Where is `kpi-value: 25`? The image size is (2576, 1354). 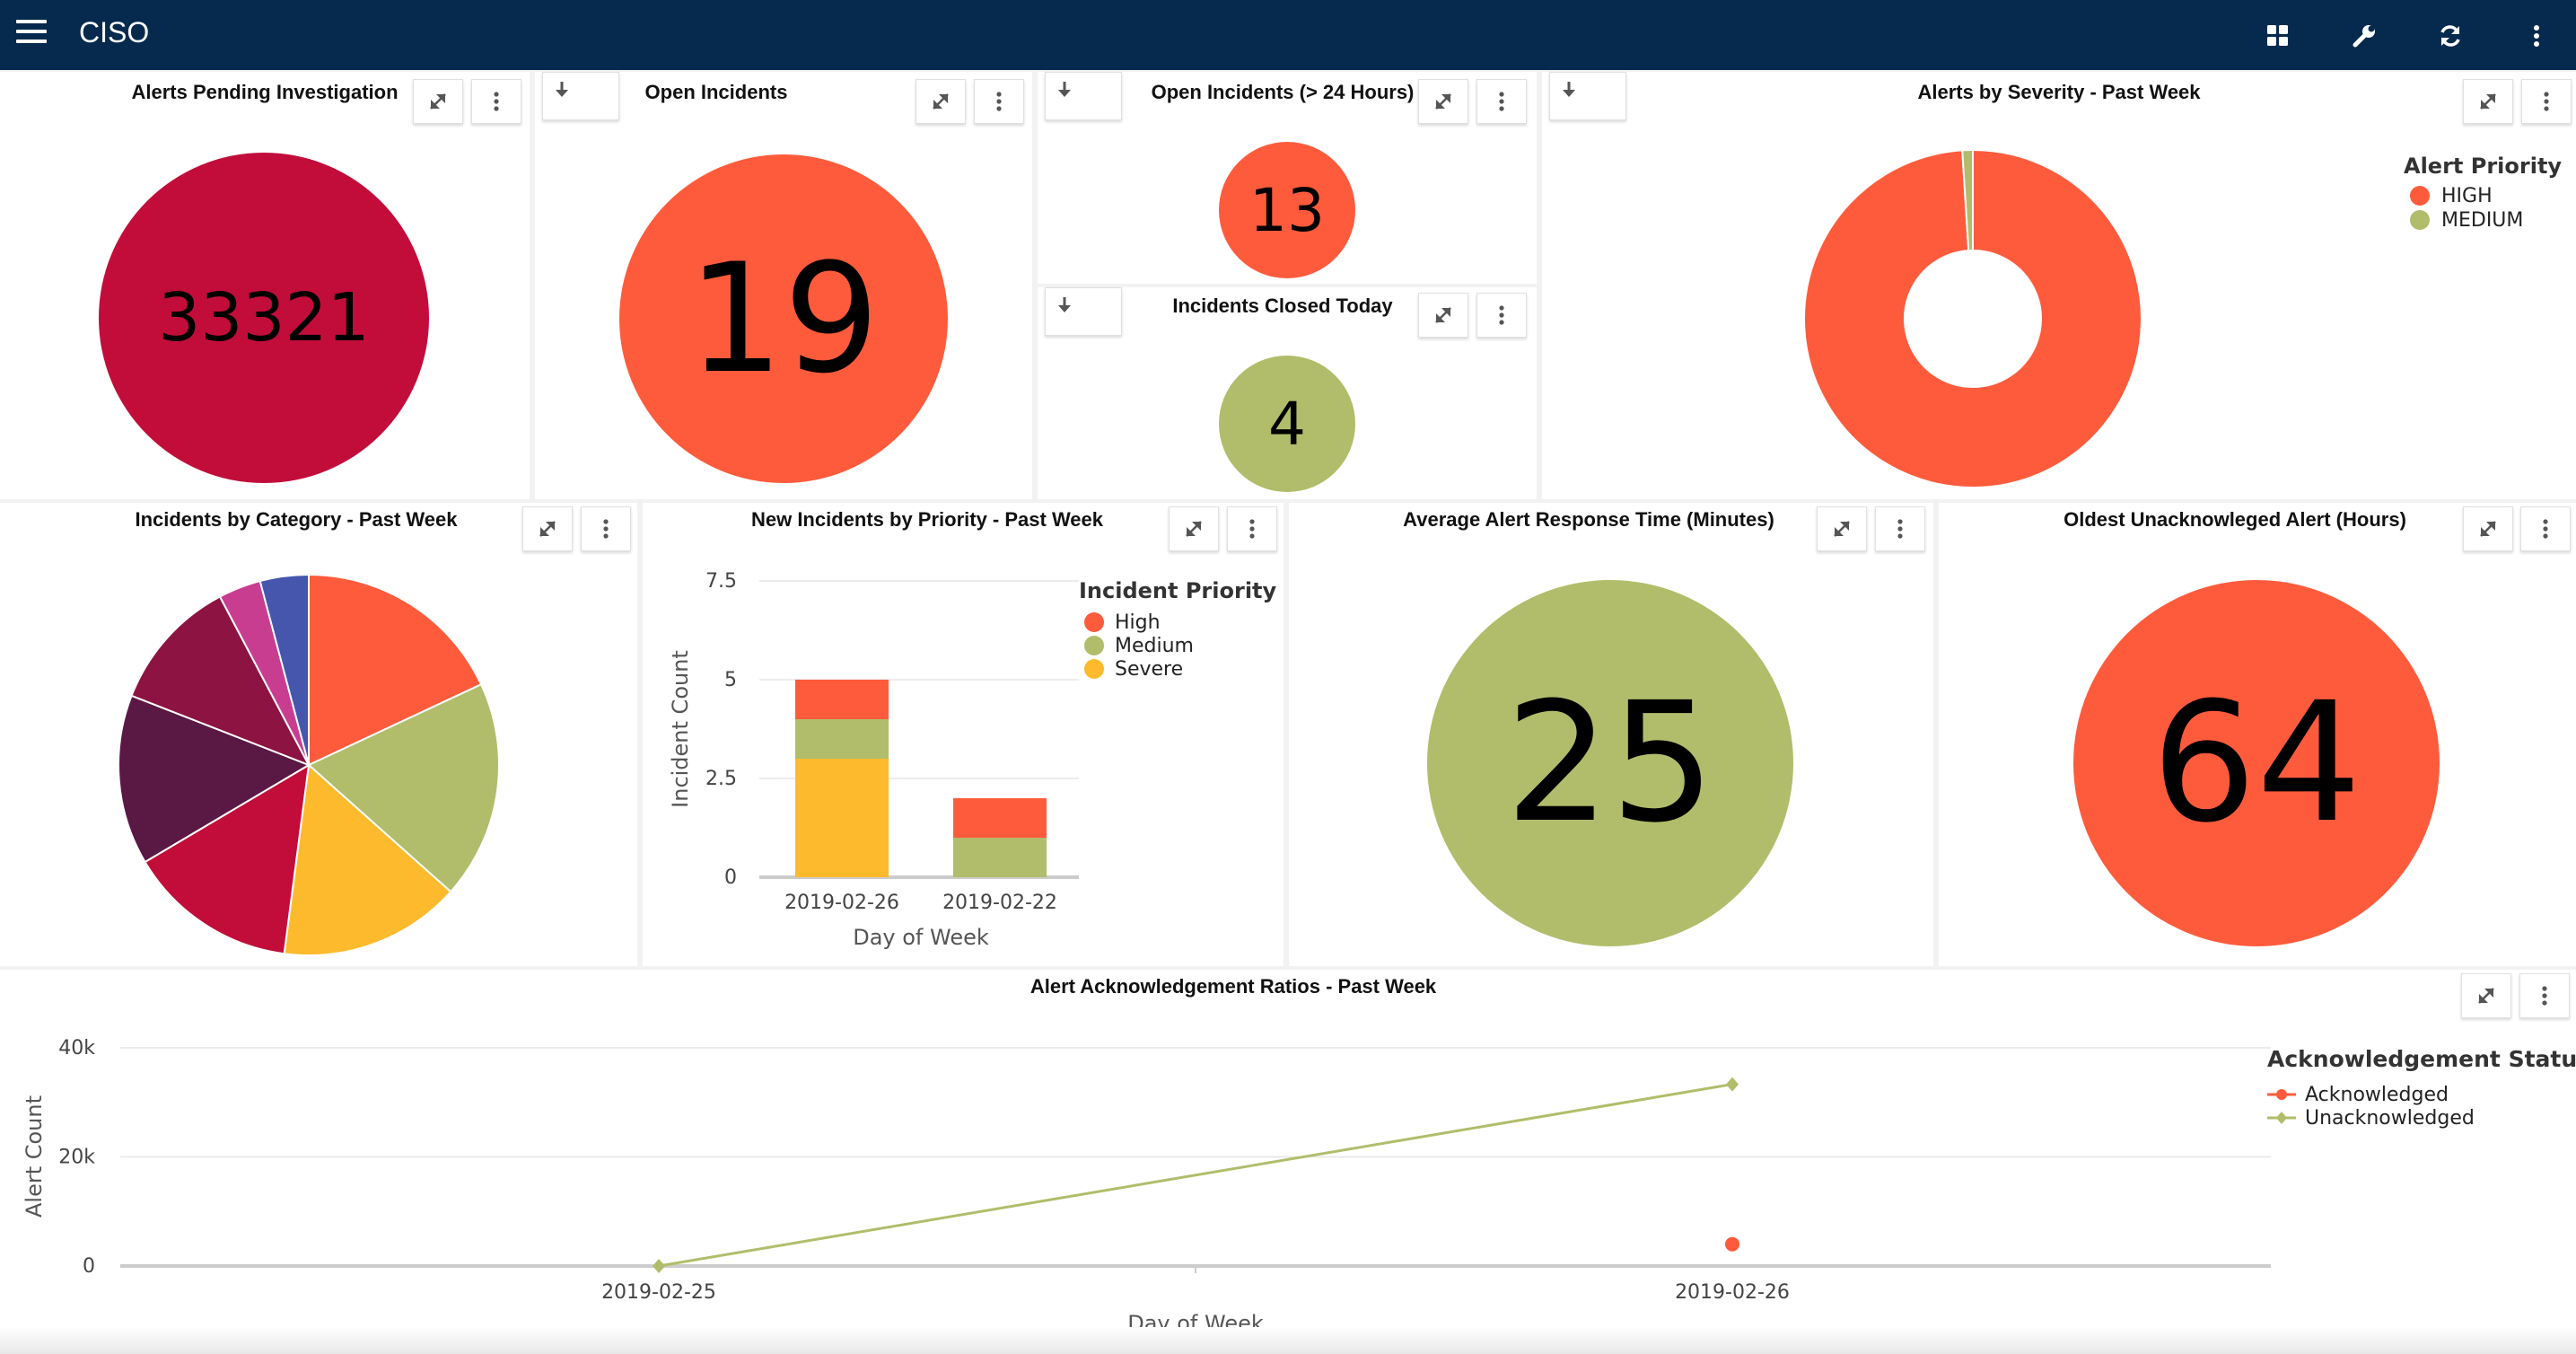
kpi-value: 25 is located at coordinates (1610, 763).